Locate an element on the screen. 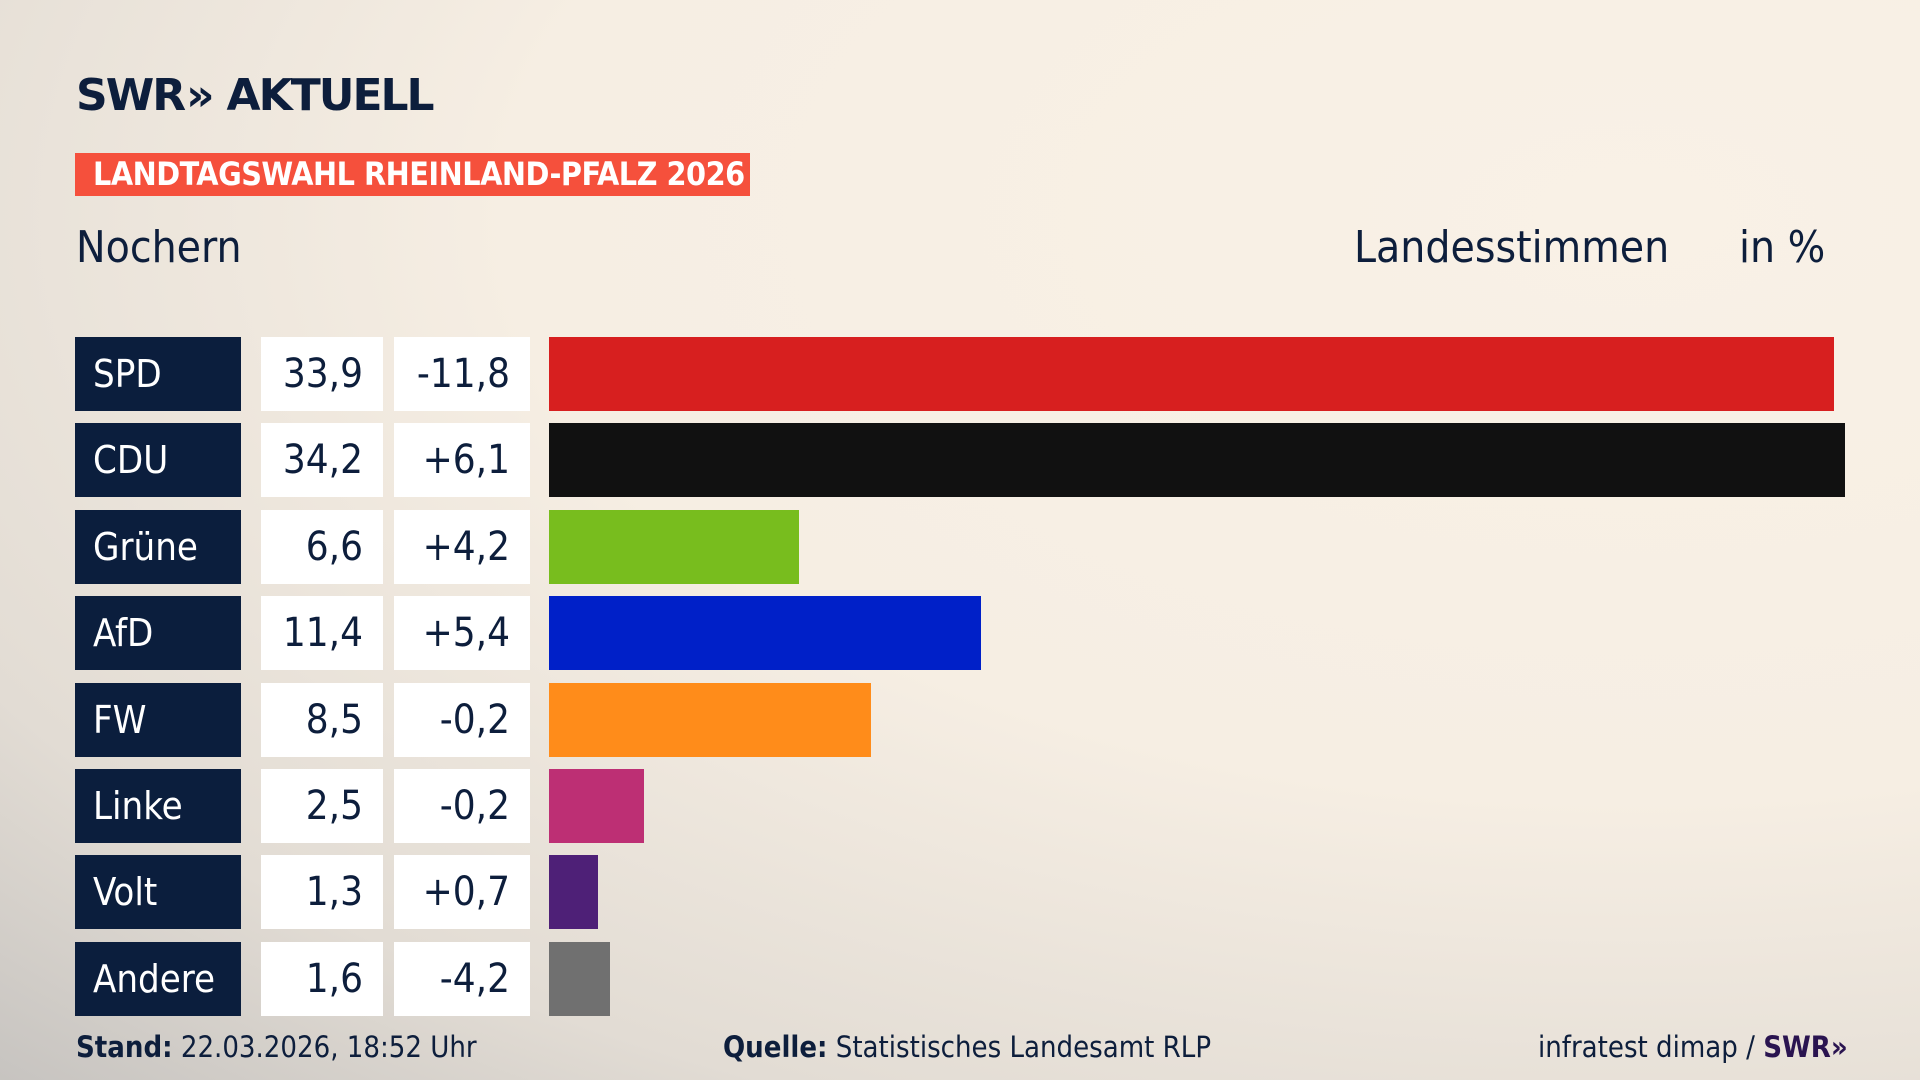  value-label: 34,2 is located at coordinates (322, 460).